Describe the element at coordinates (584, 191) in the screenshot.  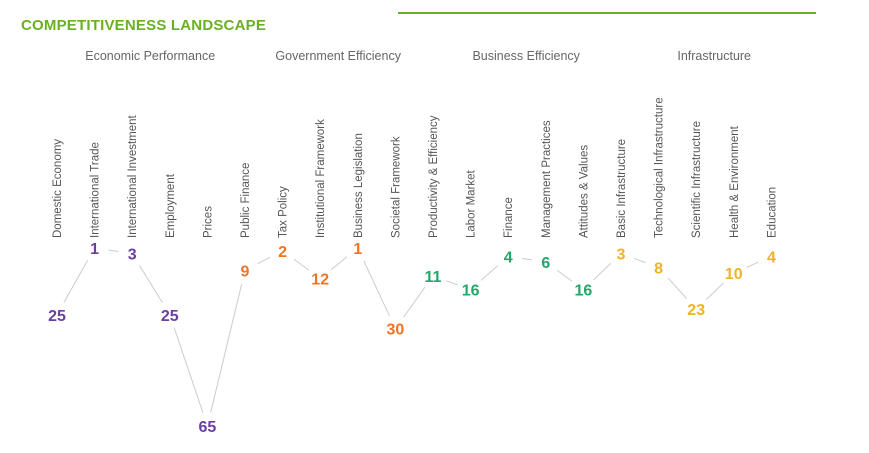
I see `category-label: Attitudes & Values` at that location.